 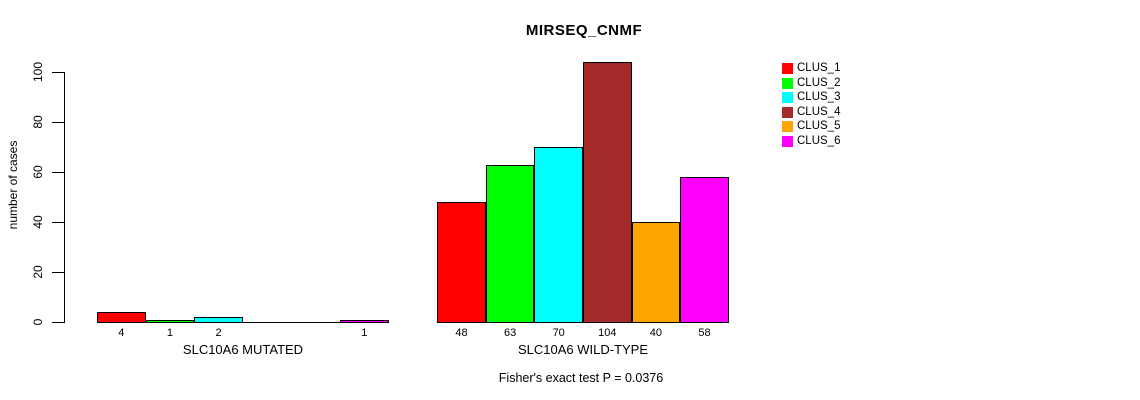 What do you see at coordinates (38, 322) in the screenshot?
I see `y-tick-label: 0` at bounding box center [38, 322].